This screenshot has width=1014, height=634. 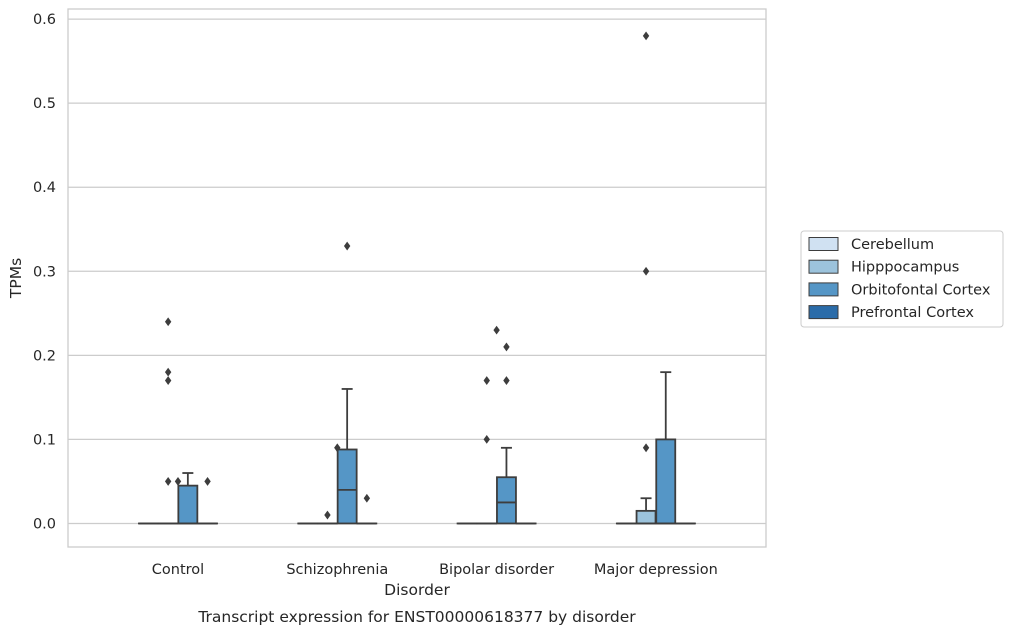 I want to click on x-tick-label: Major depression, so click(x=656, y=570).